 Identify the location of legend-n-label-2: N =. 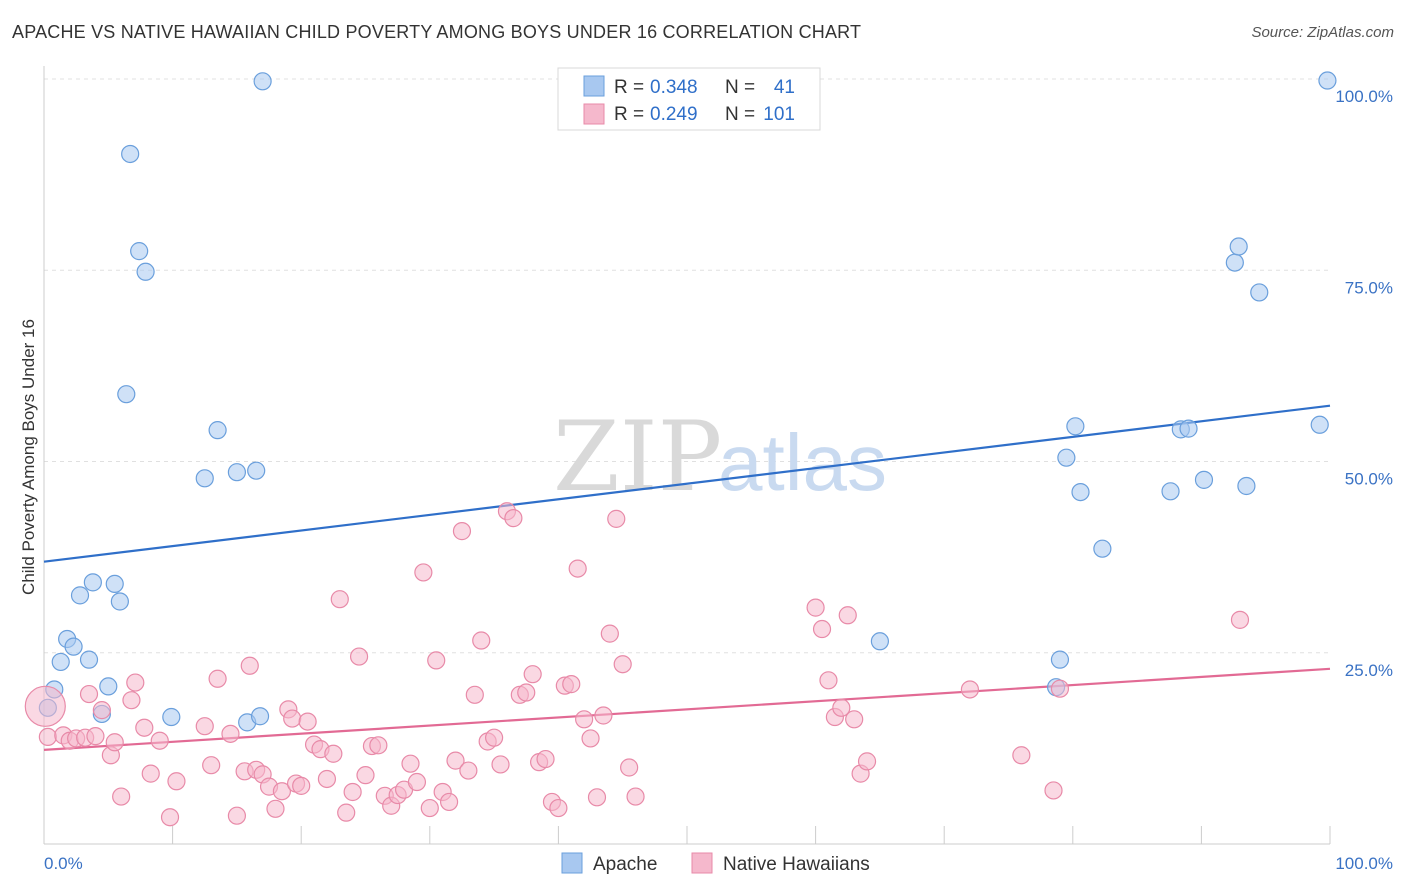
(740, 114).